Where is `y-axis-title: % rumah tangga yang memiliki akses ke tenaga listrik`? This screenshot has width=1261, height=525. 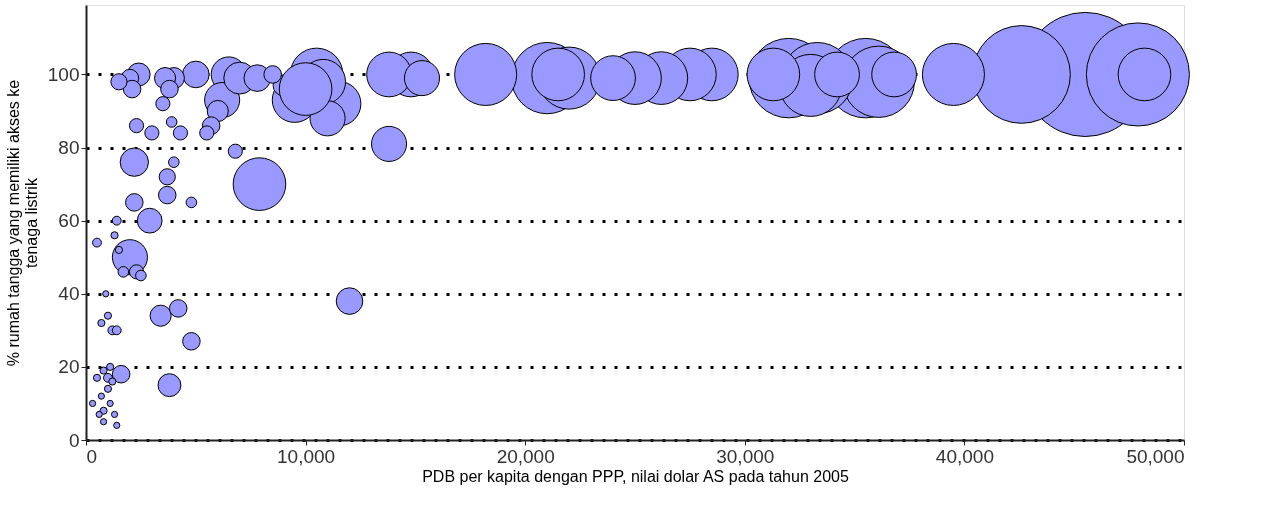
y-axis-title: % rumah tangga yang memiliki akses ke tenaga listrik is located at coordinates (22, 223).